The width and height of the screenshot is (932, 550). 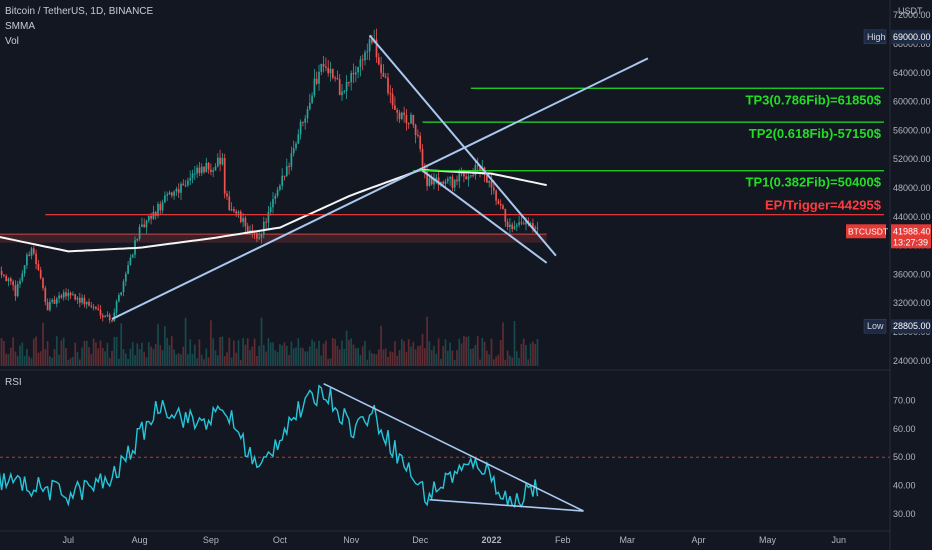 What do you see at coordinates (912, 231) in the screenshot?
I see `last-price: 41988.40` at bounding box center [912, 231].